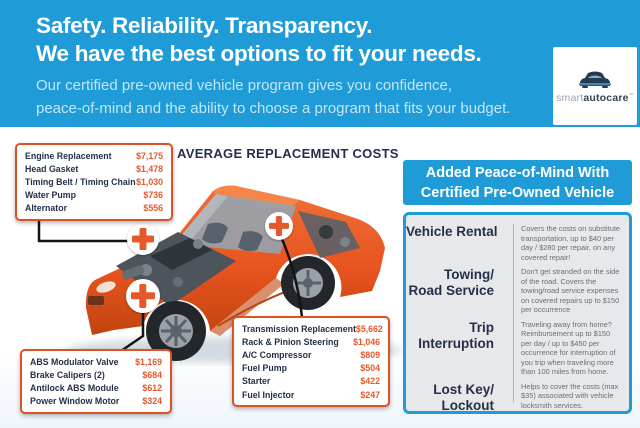 This screenshot has width=640, height=428. What do you see at coordinates (256, 381) in the screenshot?
I see `cost-label: Starter` at bounding box center [256, 381].